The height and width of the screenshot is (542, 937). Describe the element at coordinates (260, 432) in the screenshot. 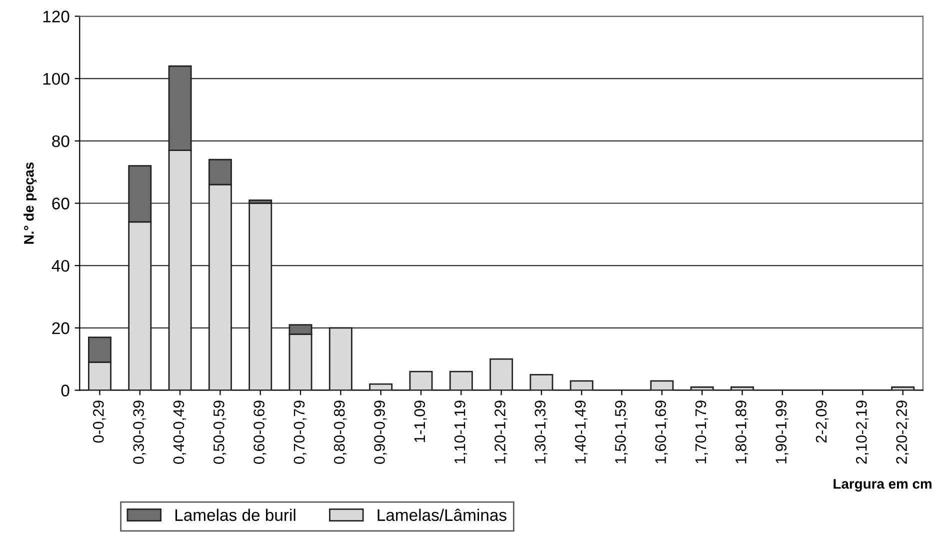

I see `x-tick-label: 0,60-0,69` at that location.